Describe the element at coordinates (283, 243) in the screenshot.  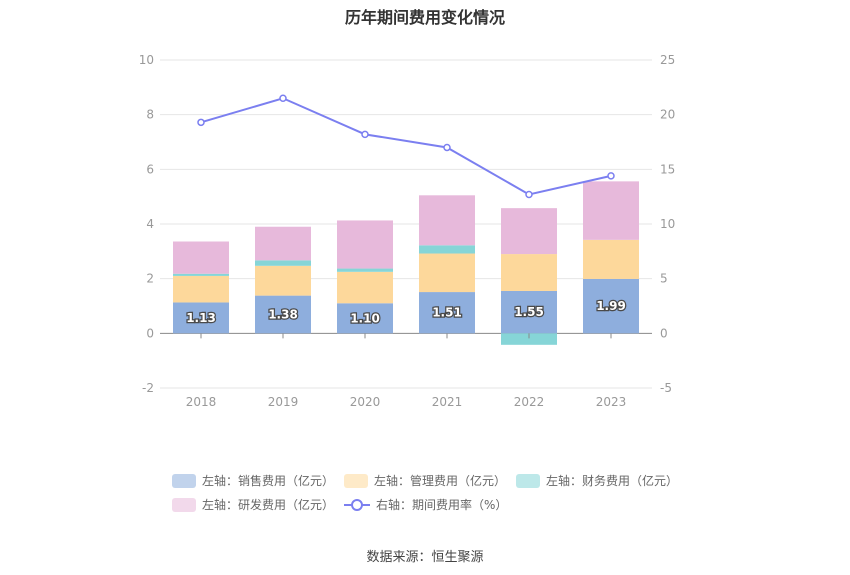
I see `bar-rnd-2019` at that location.